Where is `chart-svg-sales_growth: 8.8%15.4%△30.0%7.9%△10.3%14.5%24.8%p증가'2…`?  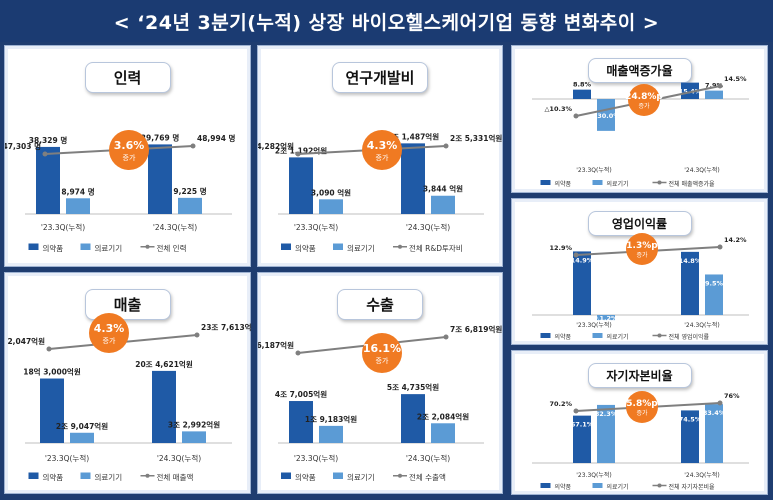
chart-svg-sales_growth: 8.8%15.4%△30.0%7.9%△10.3%14.5%24.8%p증가'2… is located at coordinates (640, 131).